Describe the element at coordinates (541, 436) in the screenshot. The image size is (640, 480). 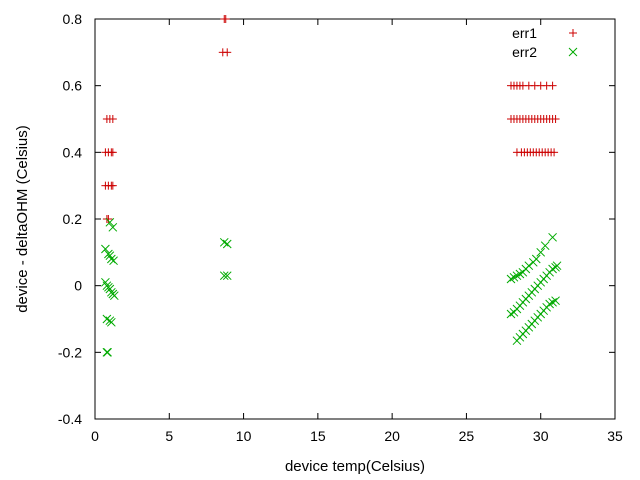
I see `x-tick-label: 30` at that location.